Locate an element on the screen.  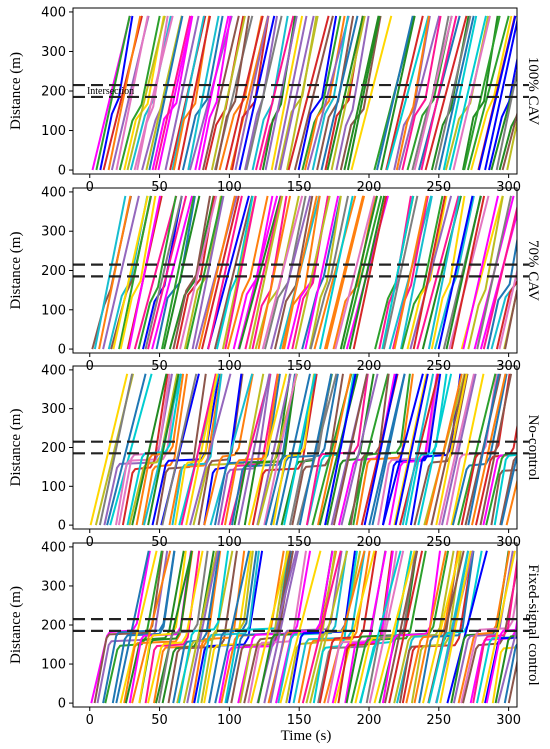
y-tick-label: 400 is located at coordinates (53, 192).